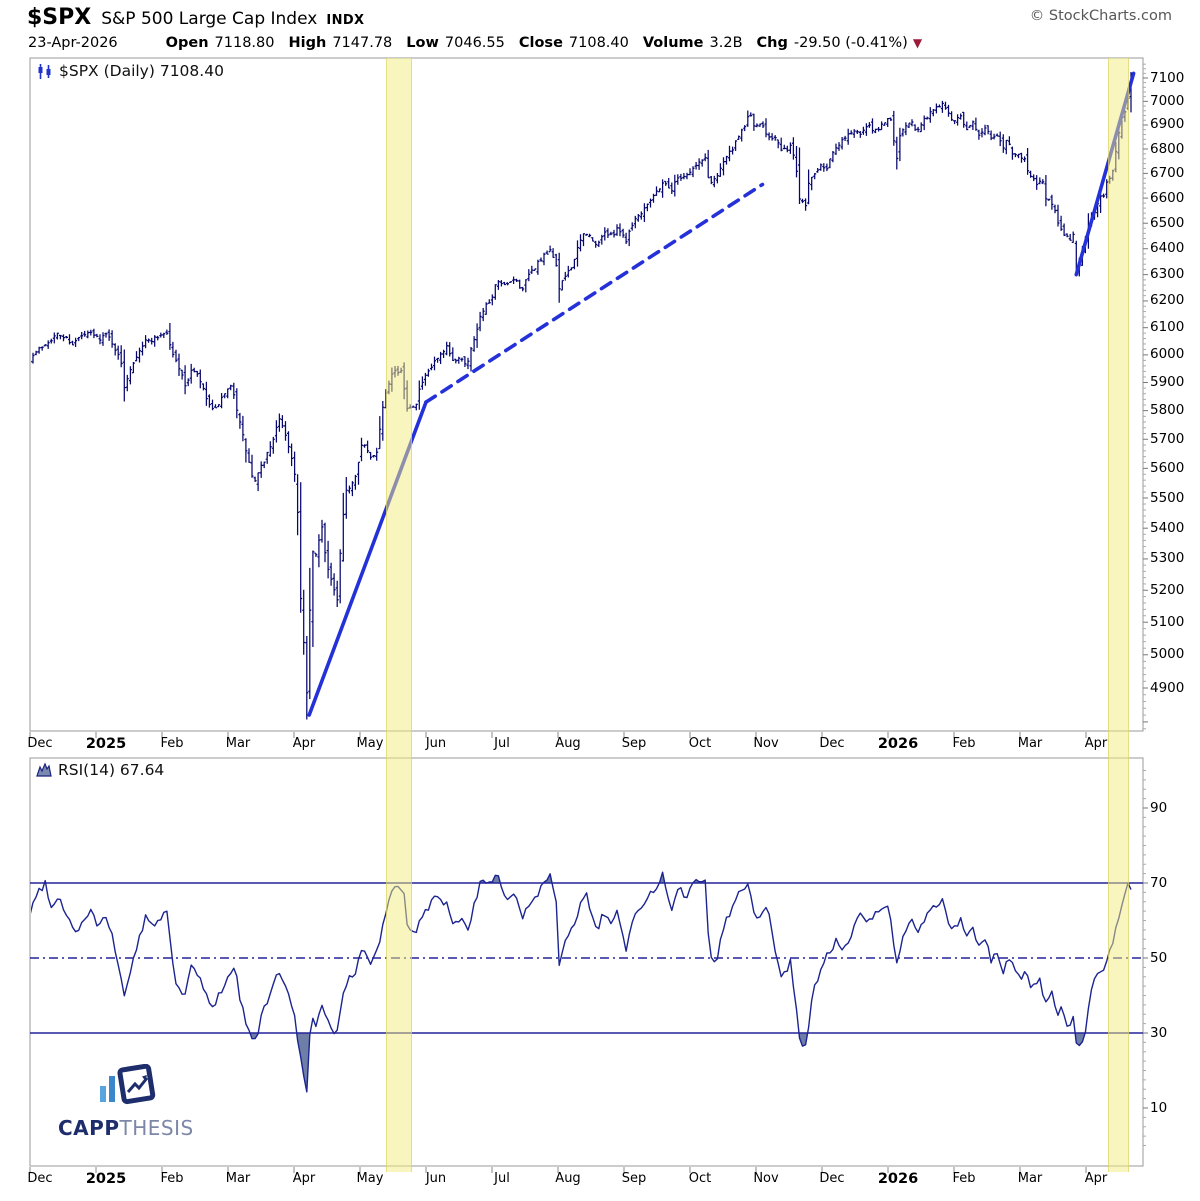 Image resolution: width=1200 pixels, height=1201 pixels. I want to click on price-axis-label: 7100, so click(1167, 78).